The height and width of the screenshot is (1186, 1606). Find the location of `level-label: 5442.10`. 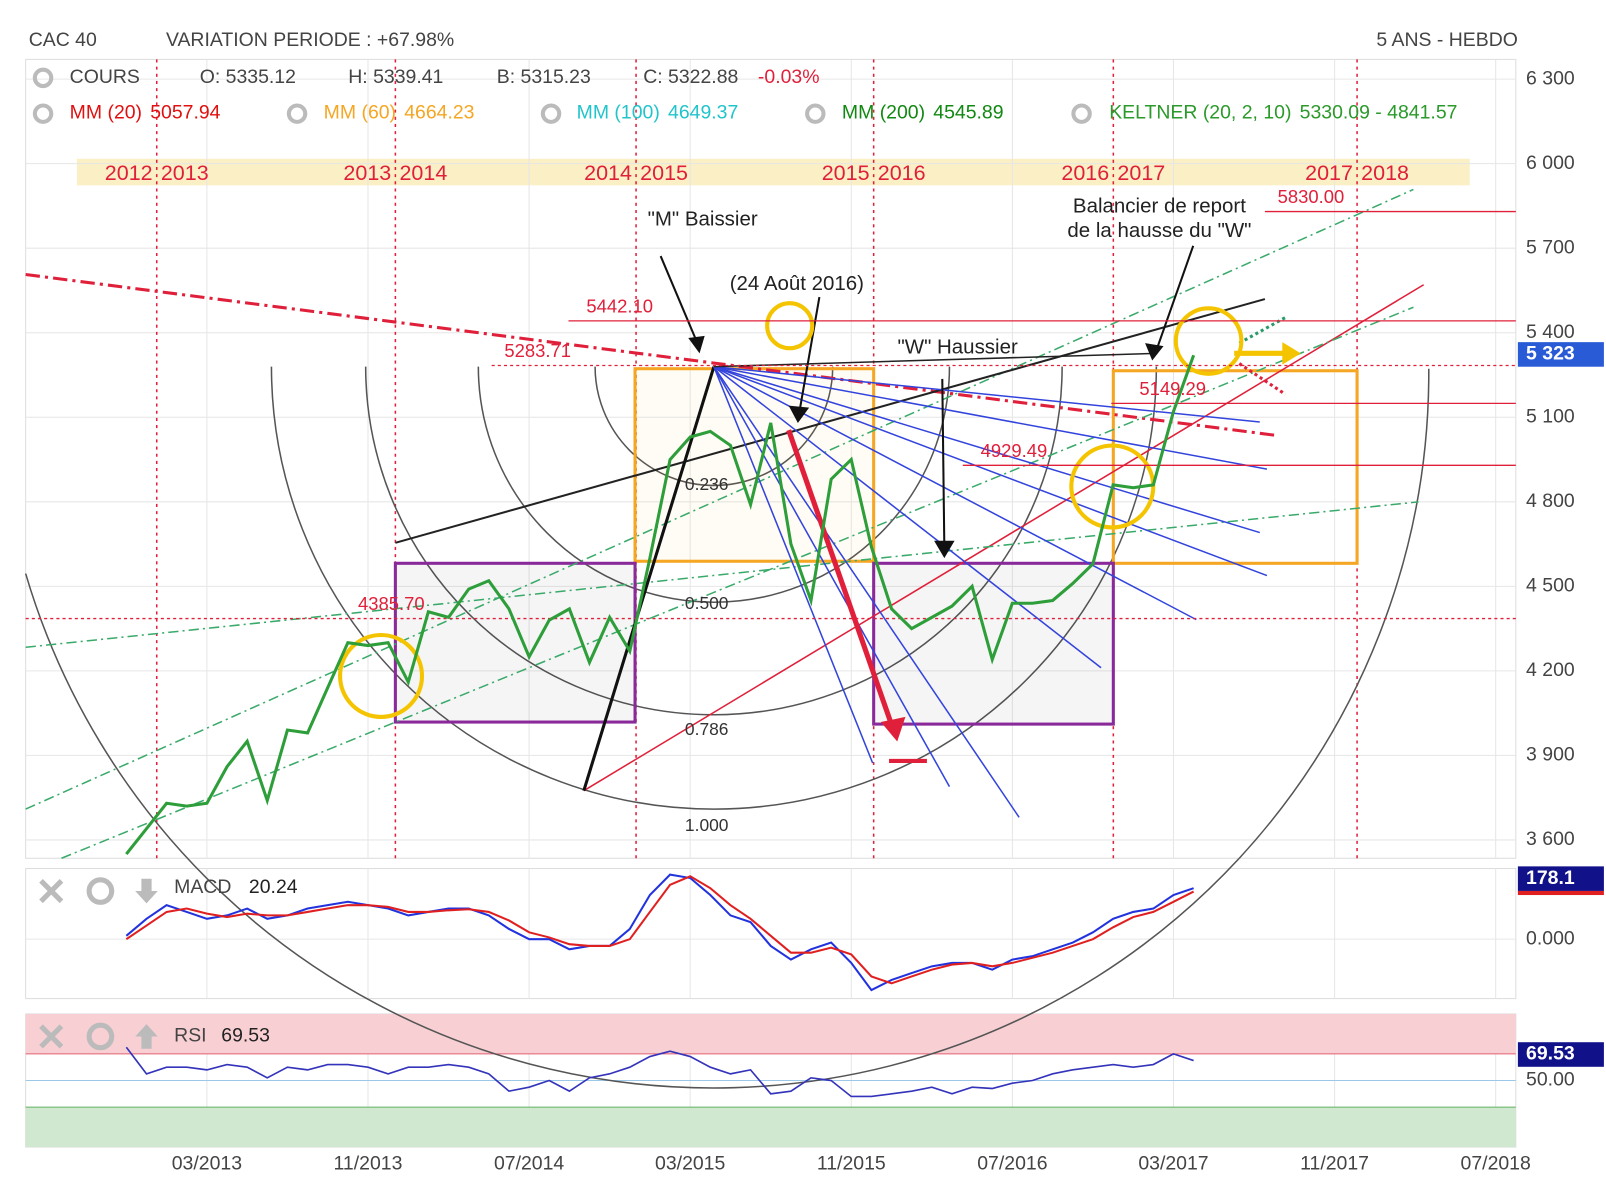

level-label: 5442.10 is located at coordinates (619, 305).